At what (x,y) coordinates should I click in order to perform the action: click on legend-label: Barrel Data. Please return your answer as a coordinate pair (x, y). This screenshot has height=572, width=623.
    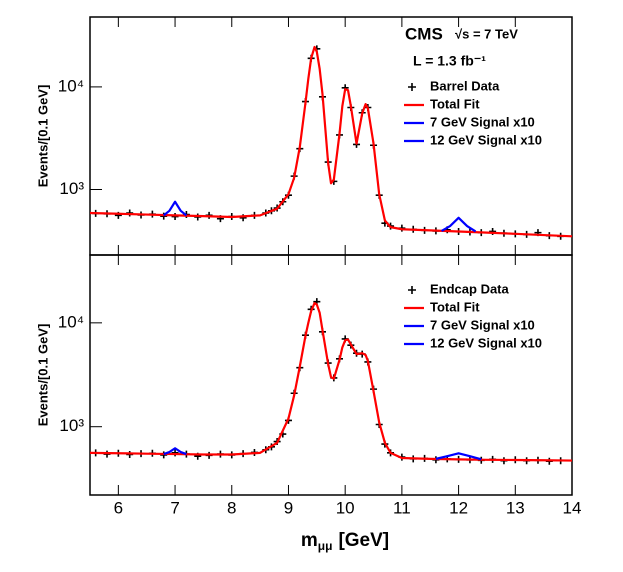
    Looking at the image, I should click on (465, 85).